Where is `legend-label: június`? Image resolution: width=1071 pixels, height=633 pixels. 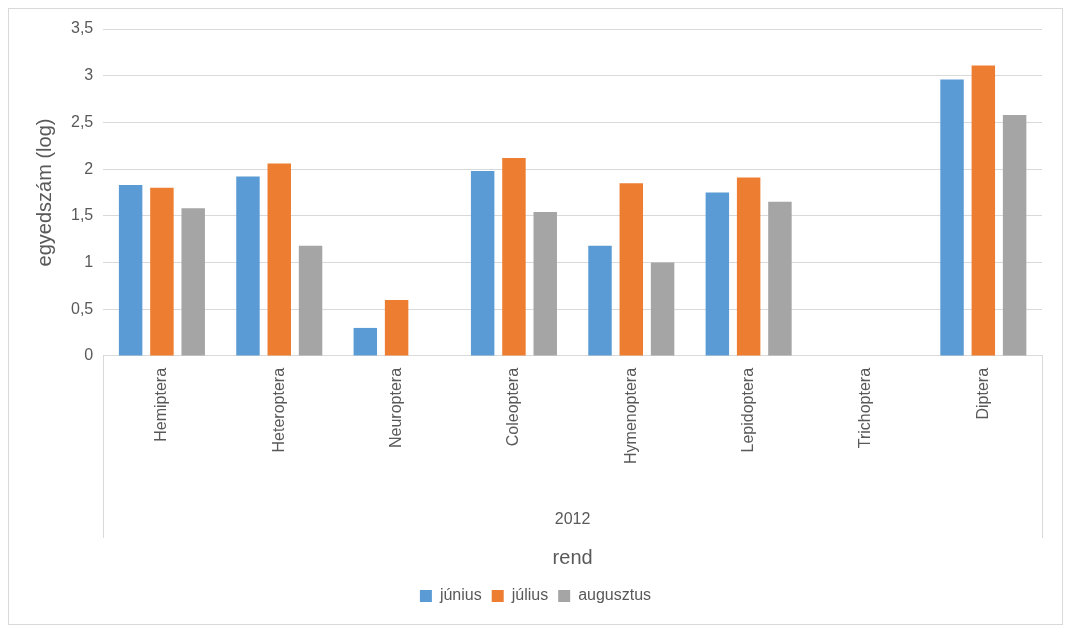 legend-label: június is located at coordinates (460, 595).